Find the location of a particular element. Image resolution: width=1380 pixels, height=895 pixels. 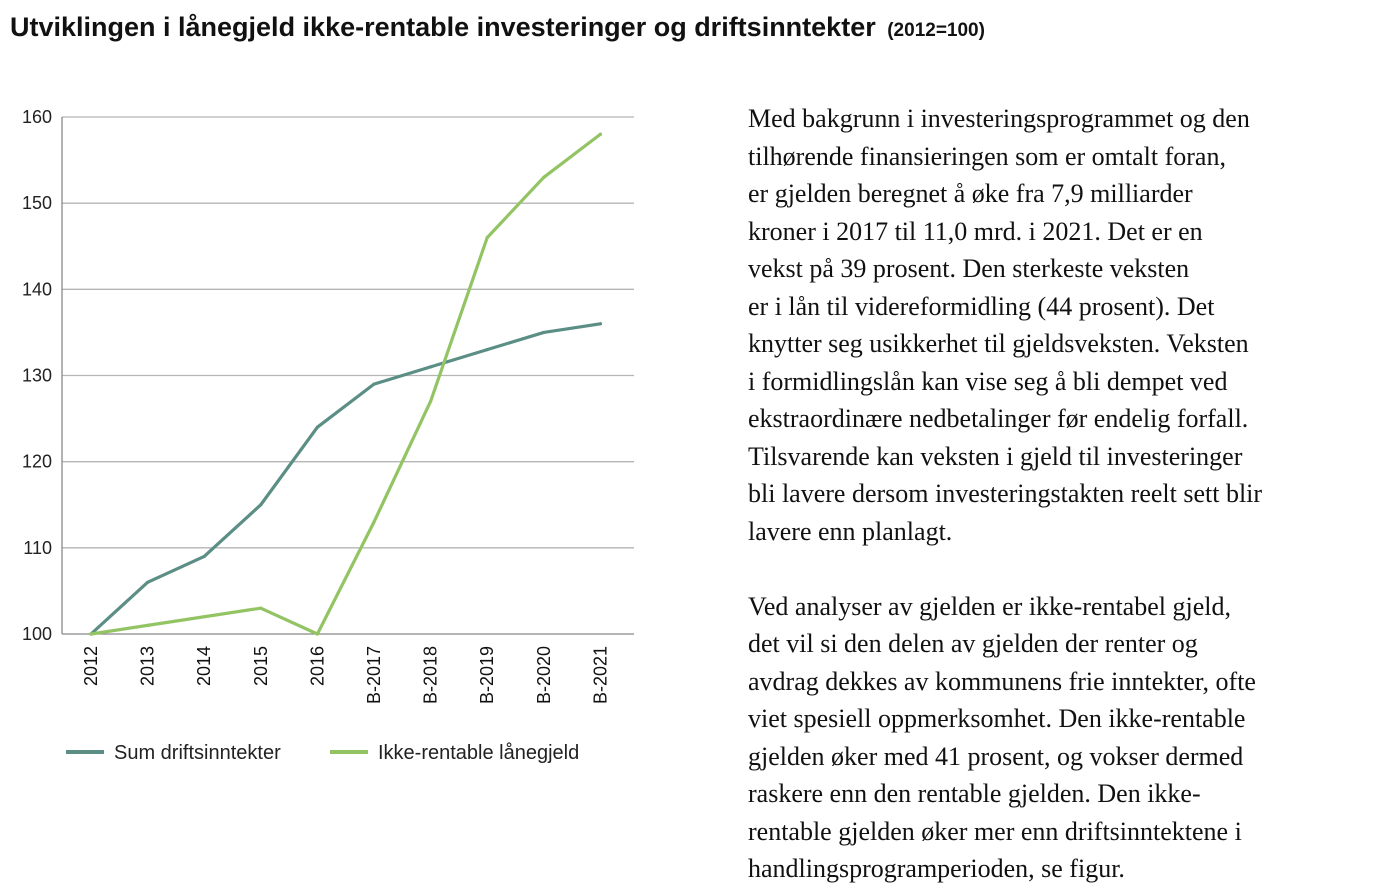

legend-label: Ikke-rentable lånegjeld is located at coordinates (478, 753).